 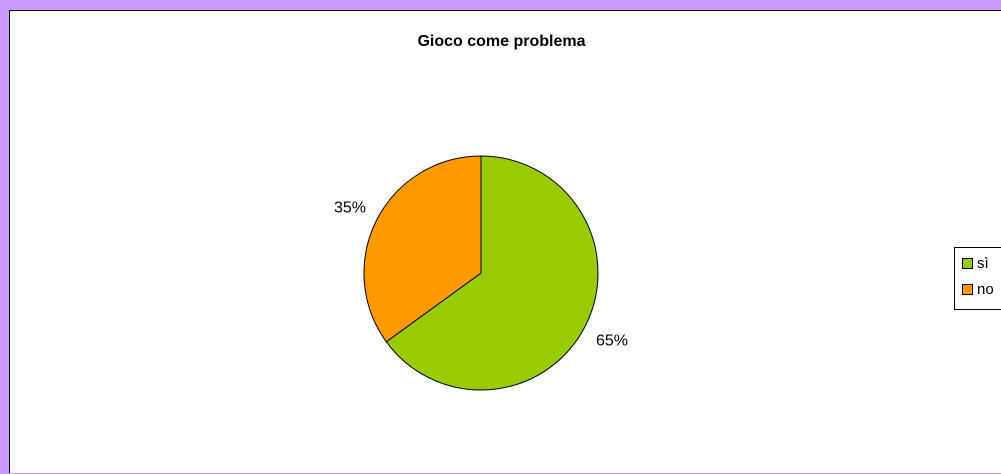 What do you see at coordinates (977, 278) in the screenshot?
I see `chart-legend: sì no` at bounding box center [977, 278].